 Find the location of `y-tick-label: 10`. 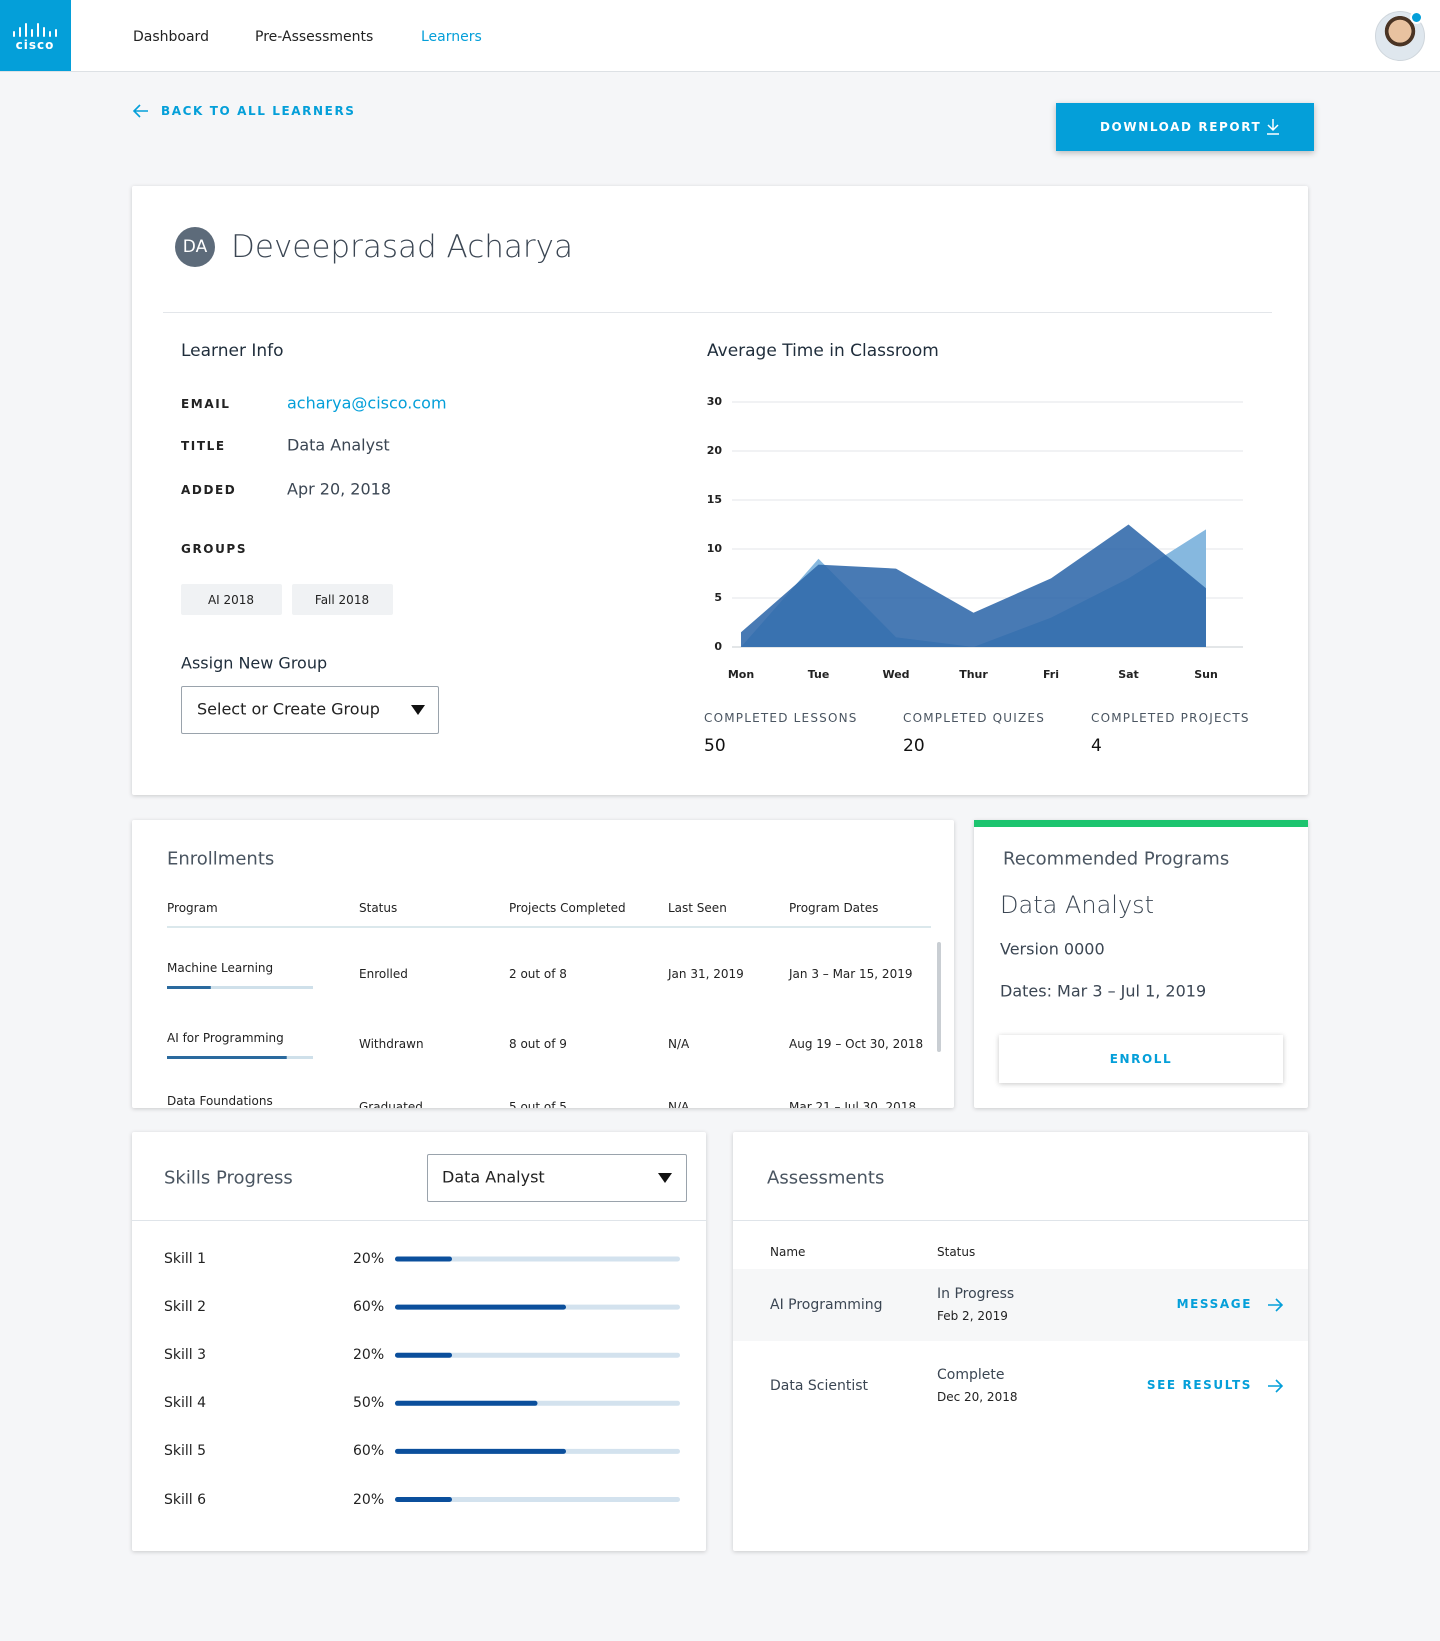

y-tick-label: 10 is located at coordinates (715, 548).